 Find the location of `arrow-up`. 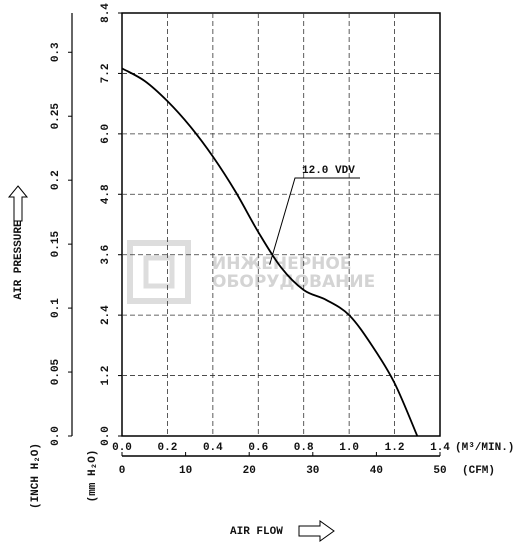

arrow-up is located at coordinates (18, 203).